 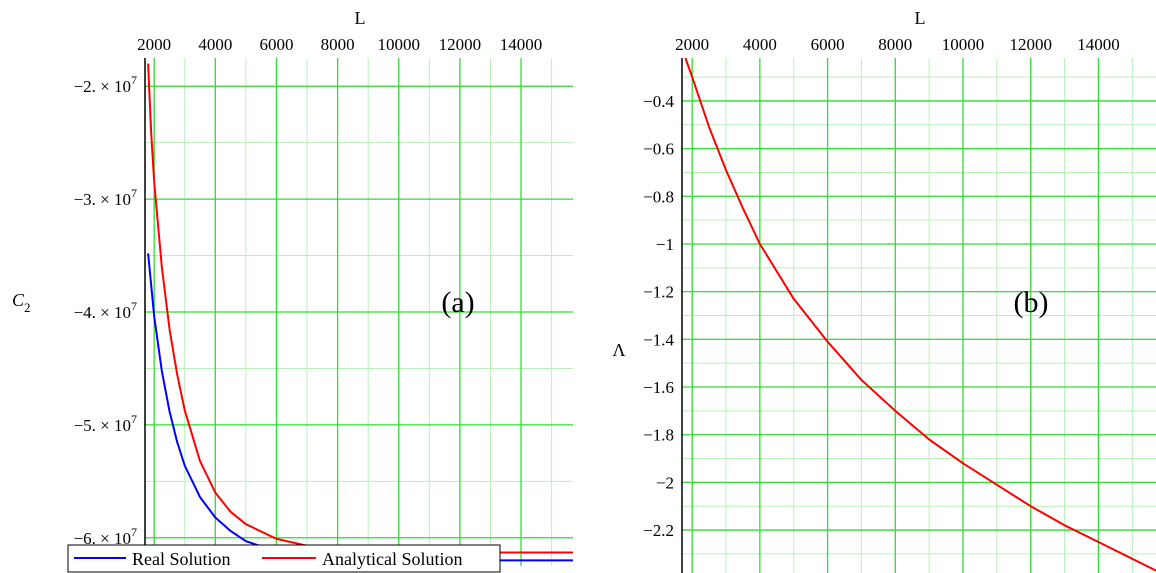 What do you see at coordinates (828, 44) in the screenshot?
I see `x-tick-label-b: 6000` at bounding box center [828, 44].